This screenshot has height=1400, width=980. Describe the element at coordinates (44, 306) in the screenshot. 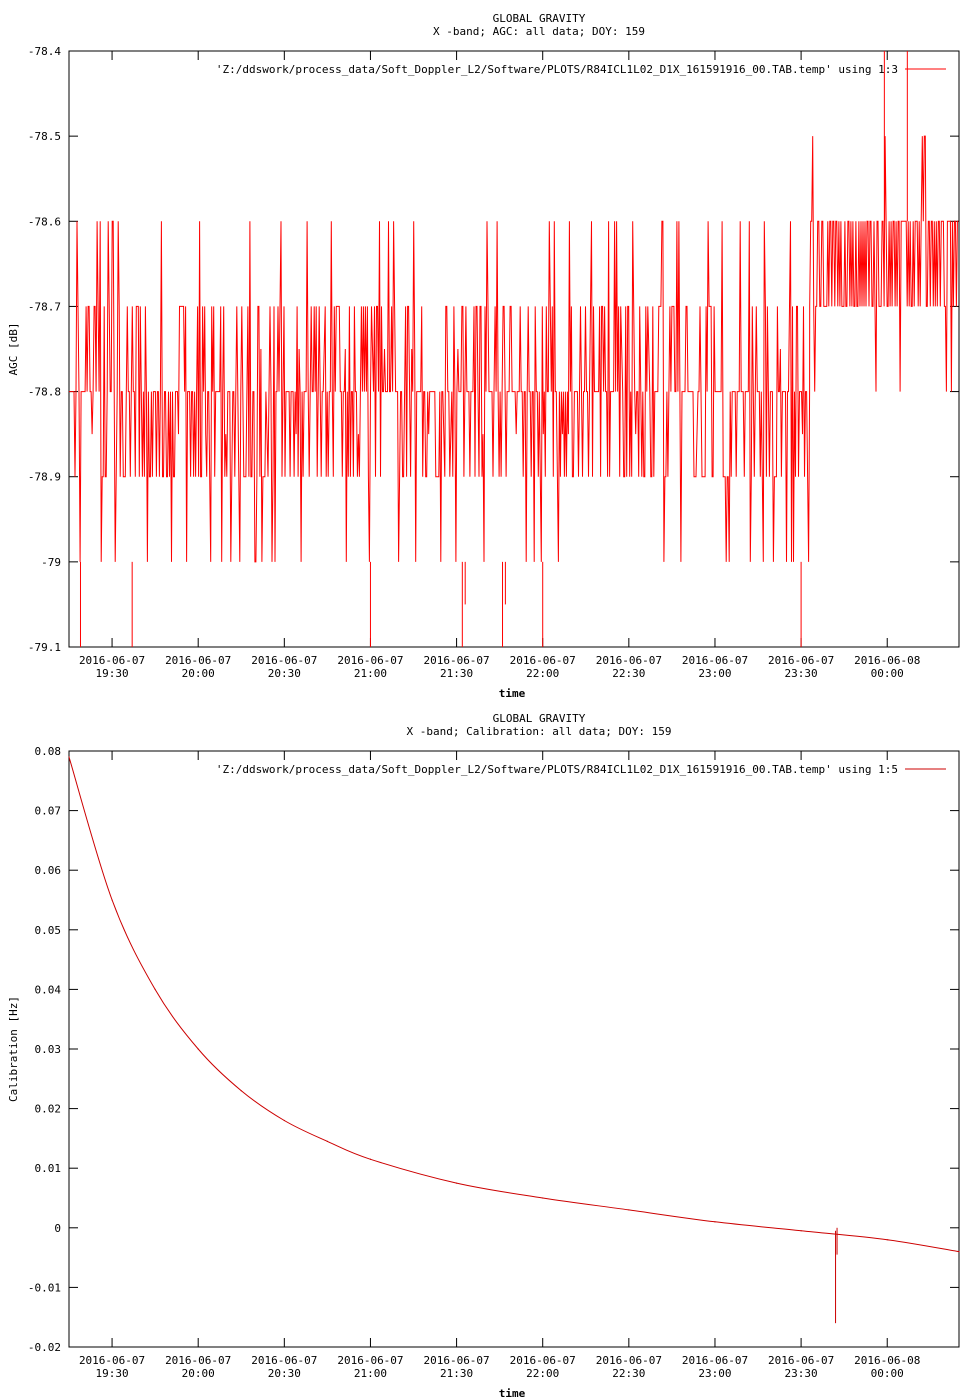

I see `y-tick-label: -78.7` at that location.